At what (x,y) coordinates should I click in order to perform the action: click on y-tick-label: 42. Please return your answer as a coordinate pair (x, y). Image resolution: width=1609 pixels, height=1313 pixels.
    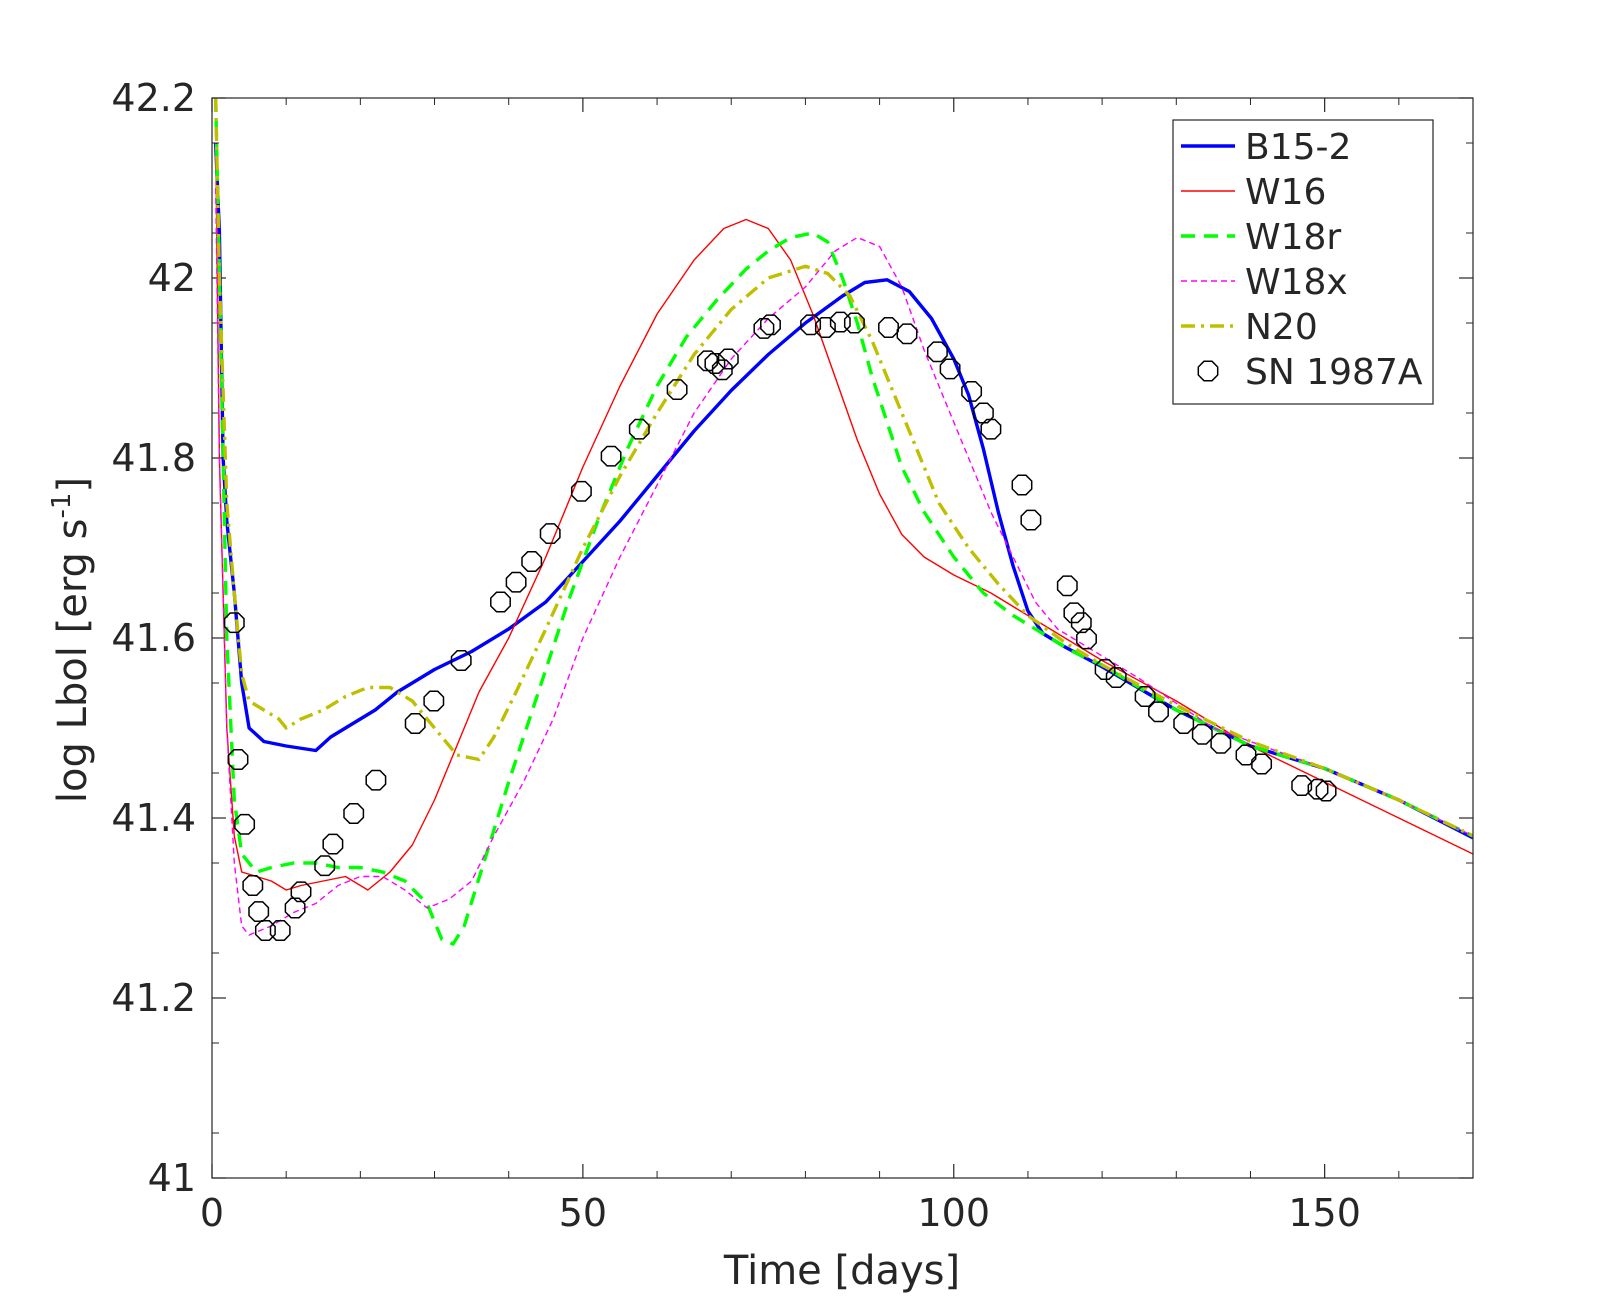
    Looking at the image, I should click on (172, 278).